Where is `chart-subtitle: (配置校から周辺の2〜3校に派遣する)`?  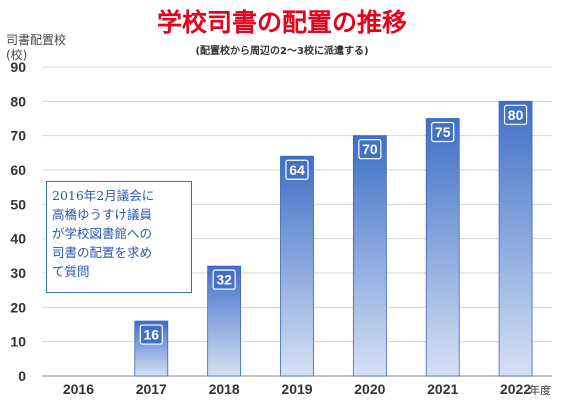 chart-subtitle: (配置校から周辺の2〜3校に派遣する) is located at coordinates (281, 50).